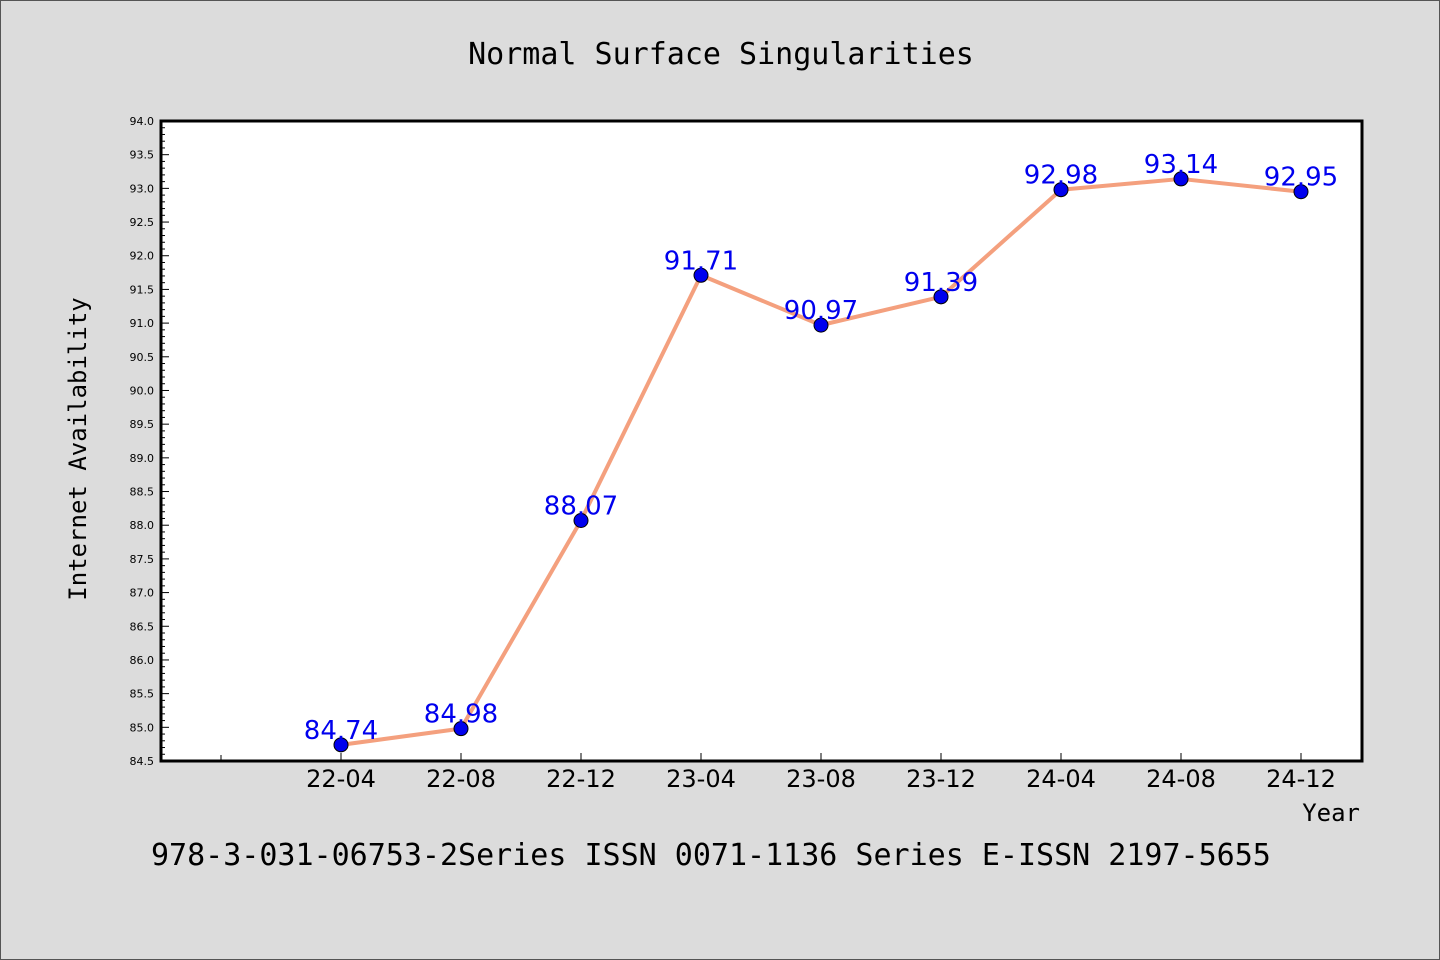  I want to click on x-tick-label: 24-08, so click(1181, 779).